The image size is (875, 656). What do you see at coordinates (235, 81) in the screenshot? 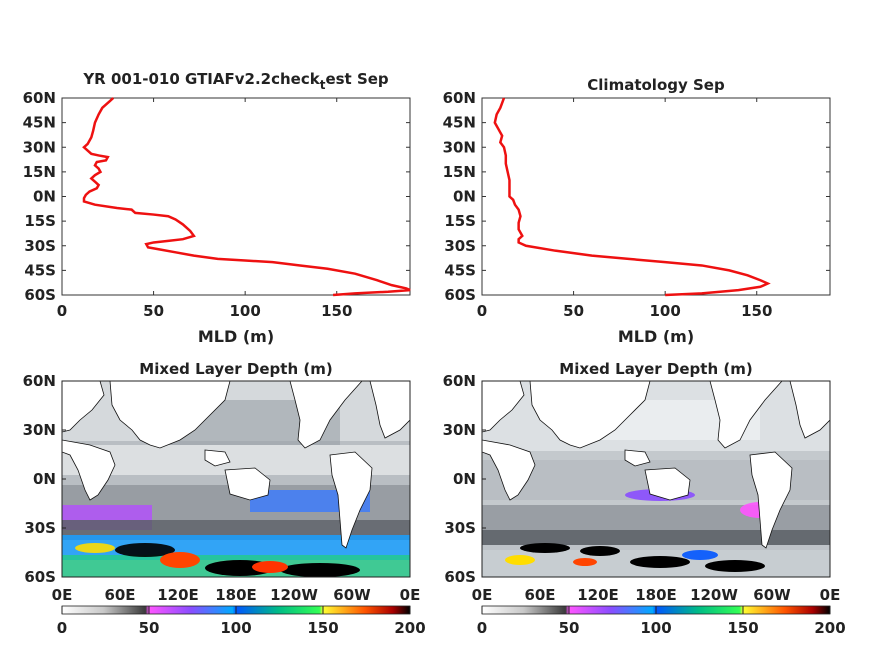
I see `panel-title-left: YR 001-010 GTIAFv2.2checktest Sep` at bounding box center [235, 81].